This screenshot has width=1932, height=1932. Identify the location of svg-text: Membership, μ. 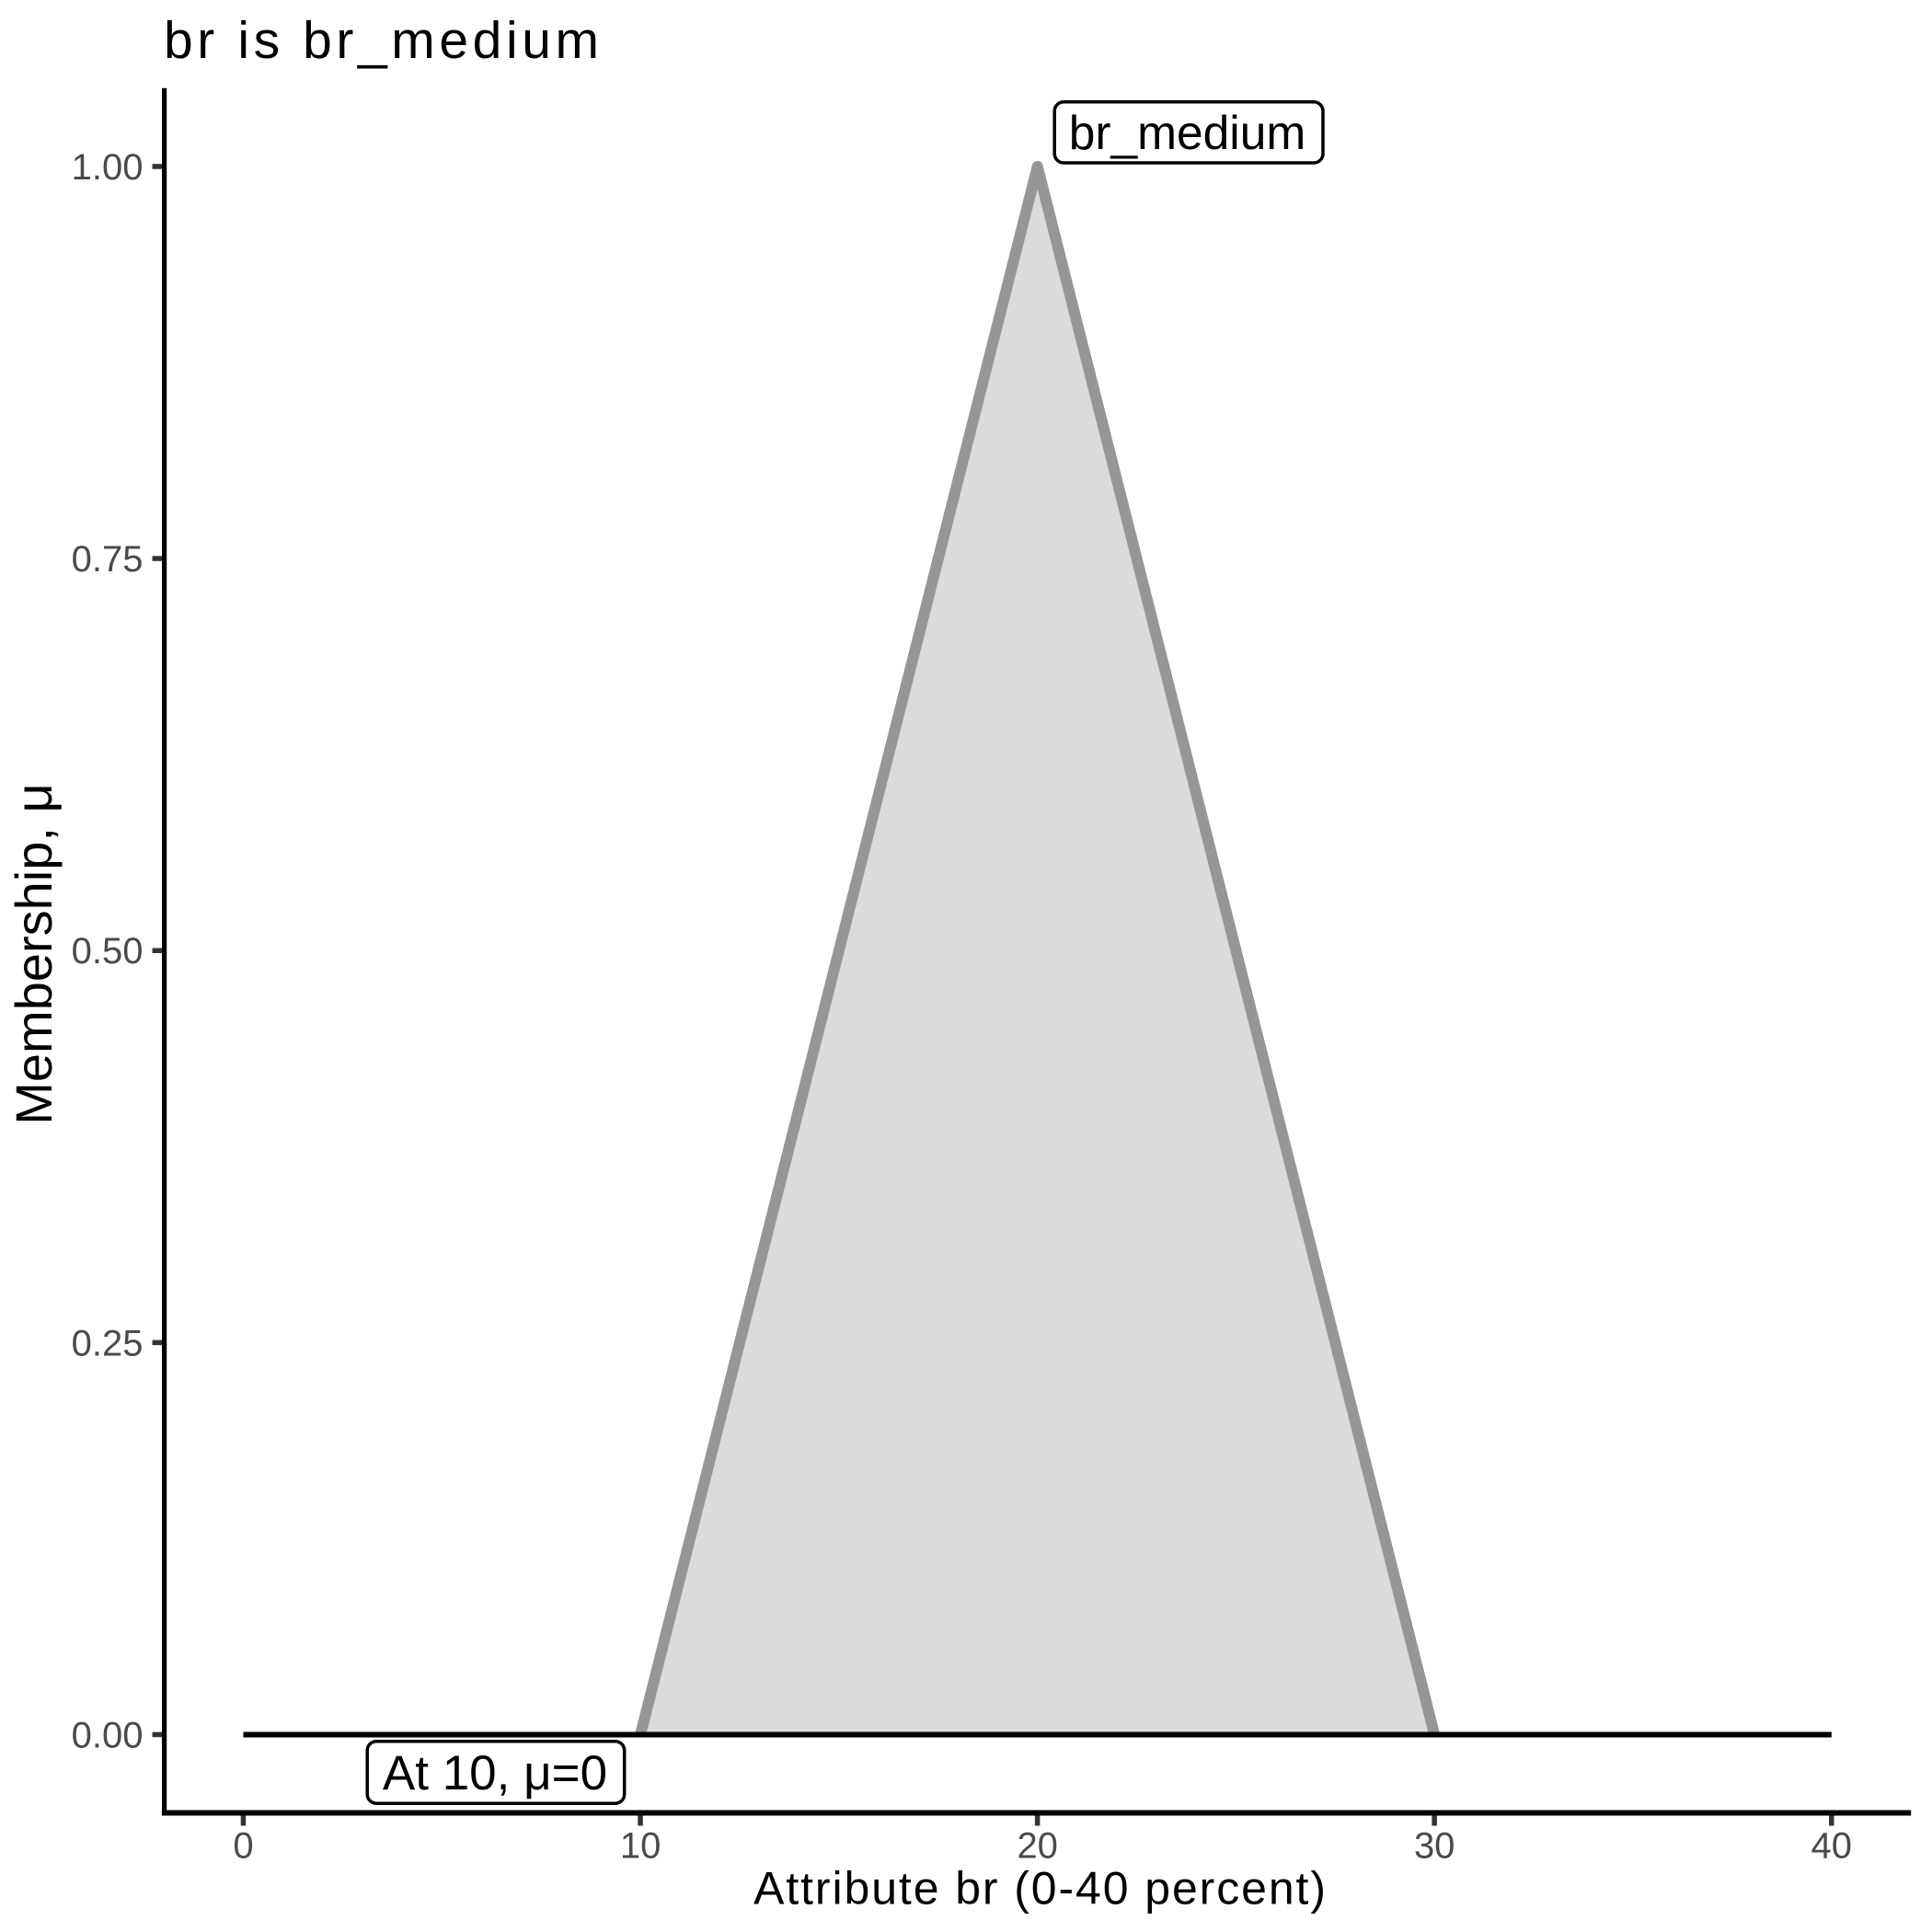
(34, 954).